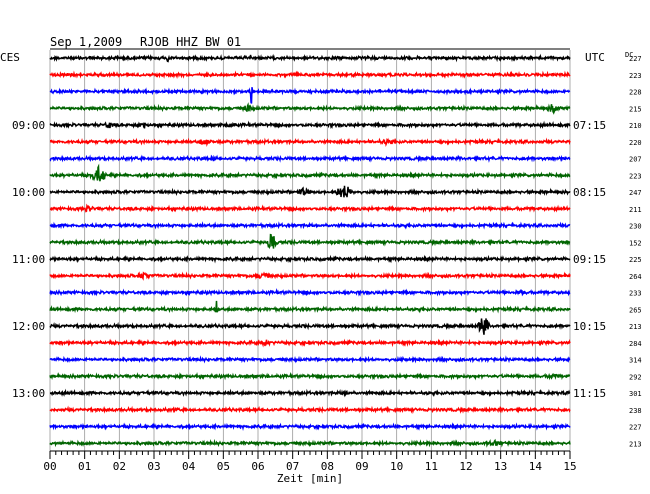 The image size is (650, 494). Describe the element at coordinates (635, 160) in the screenshot. I see `dc-value: 207` at that location.